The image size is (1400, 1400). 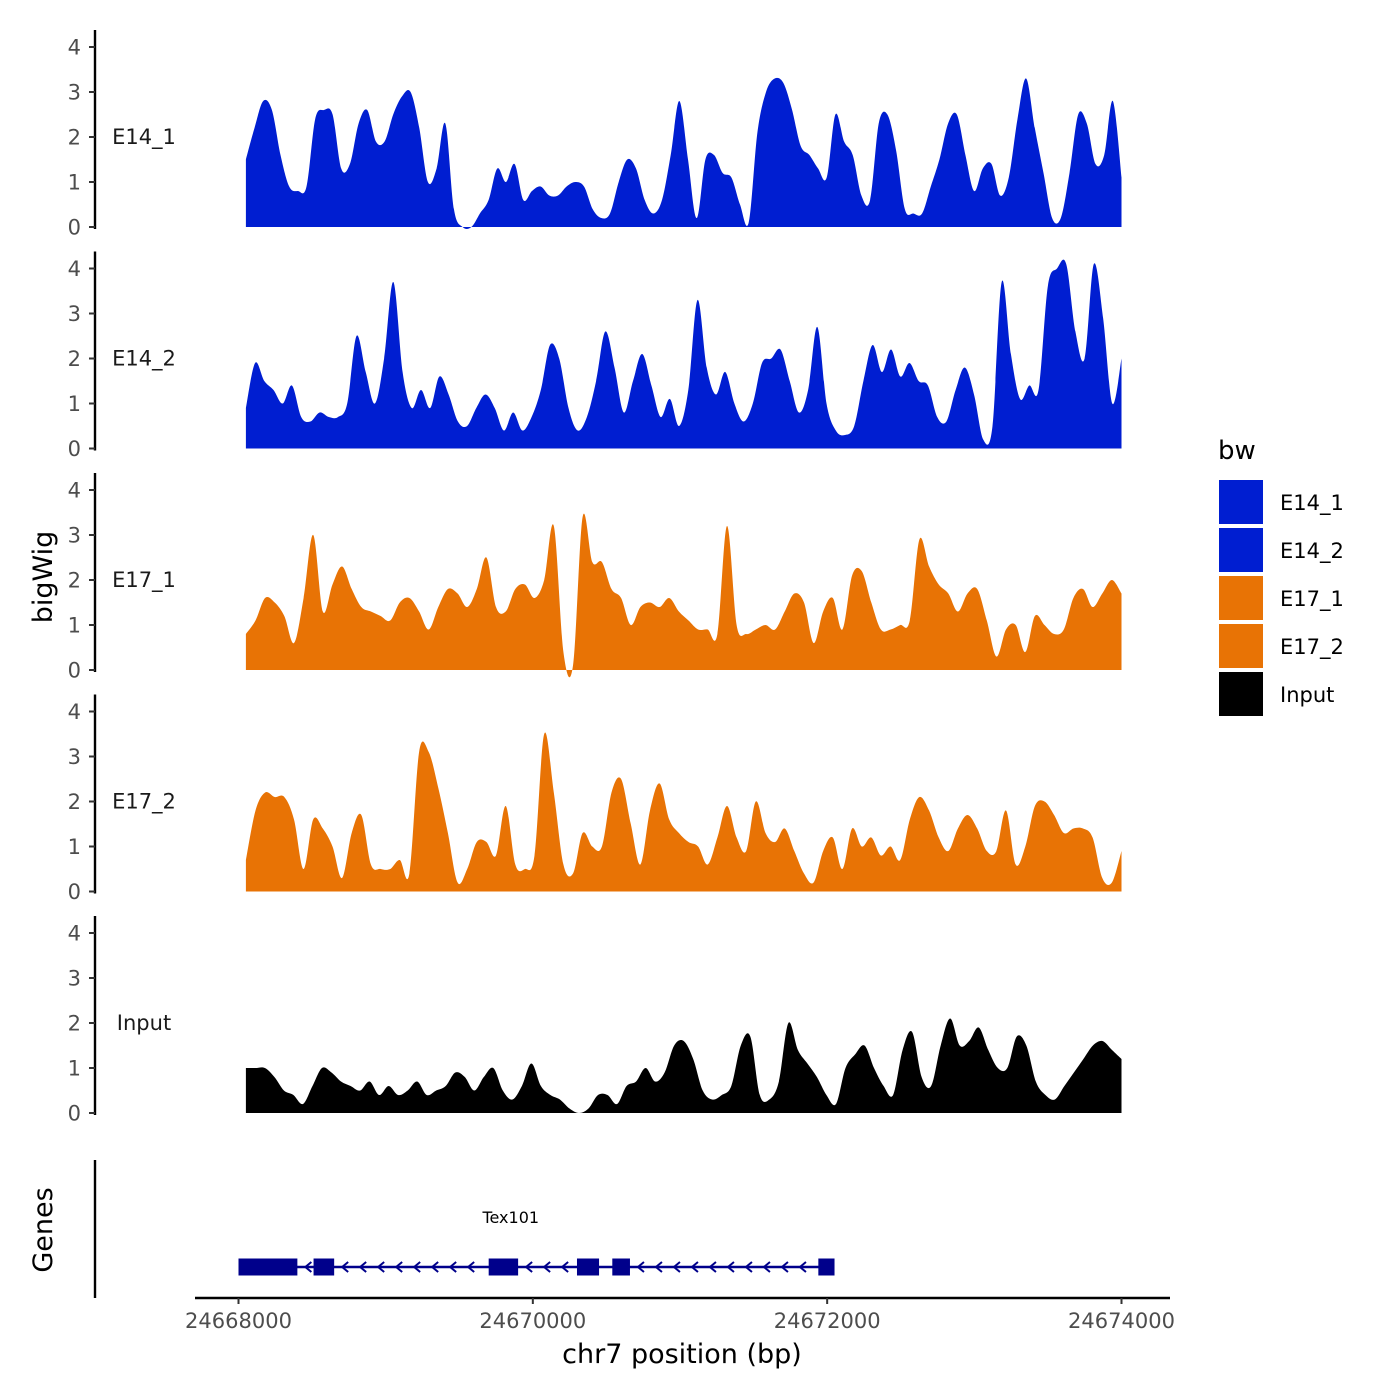 What do you see at coordinates (144, 1023) in the screenshot?
I see `track-label: Input` at bounding box center [144, 1023].